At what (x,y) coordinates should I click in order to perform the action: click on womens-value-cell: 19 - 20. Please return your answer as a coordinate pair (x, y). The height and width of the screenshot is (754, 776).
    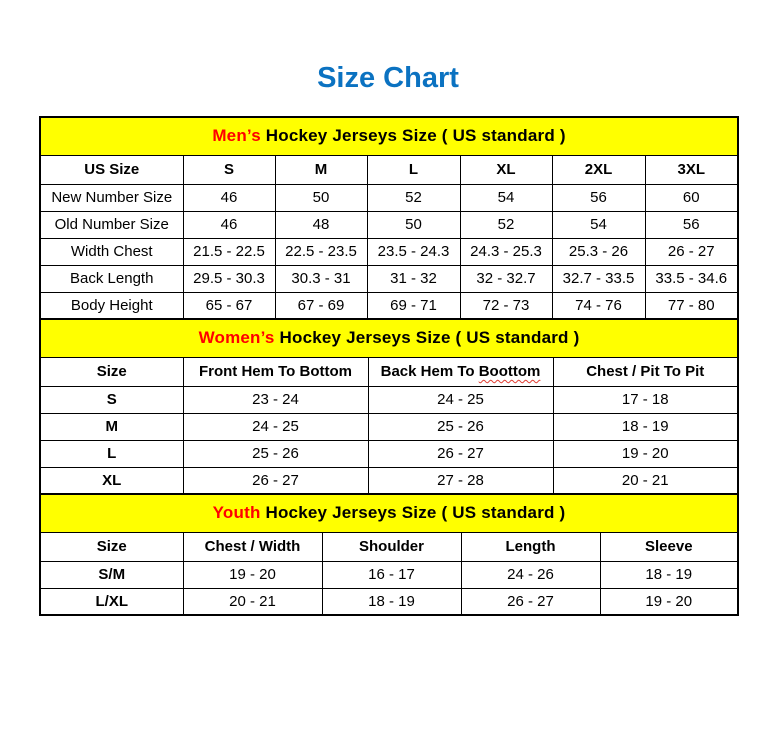
    Looking at the image, I should click on (645, 453).